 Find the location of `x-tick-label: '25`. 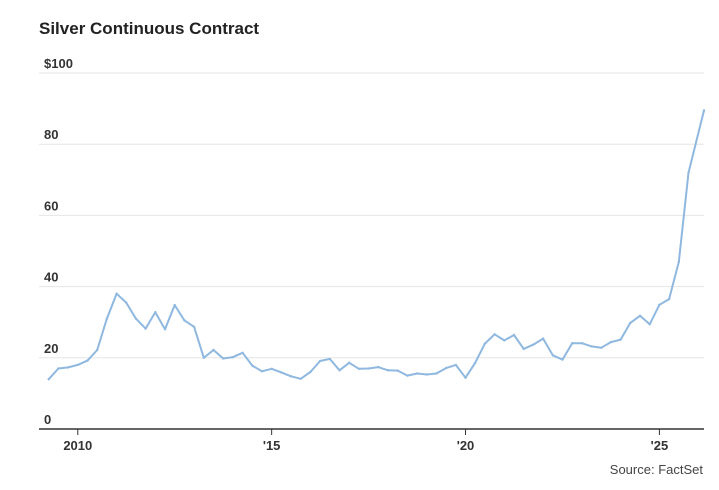

x-tick-label: '25 is located at coordinates (660, 445).